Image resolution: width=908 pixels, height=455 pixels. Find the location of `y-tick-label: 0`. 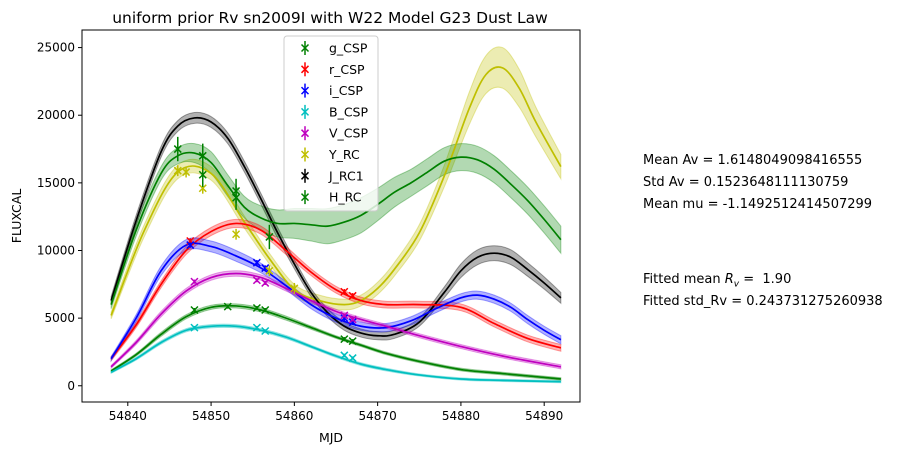

y-tick-label: 0 is located at coordinates (71, 386).